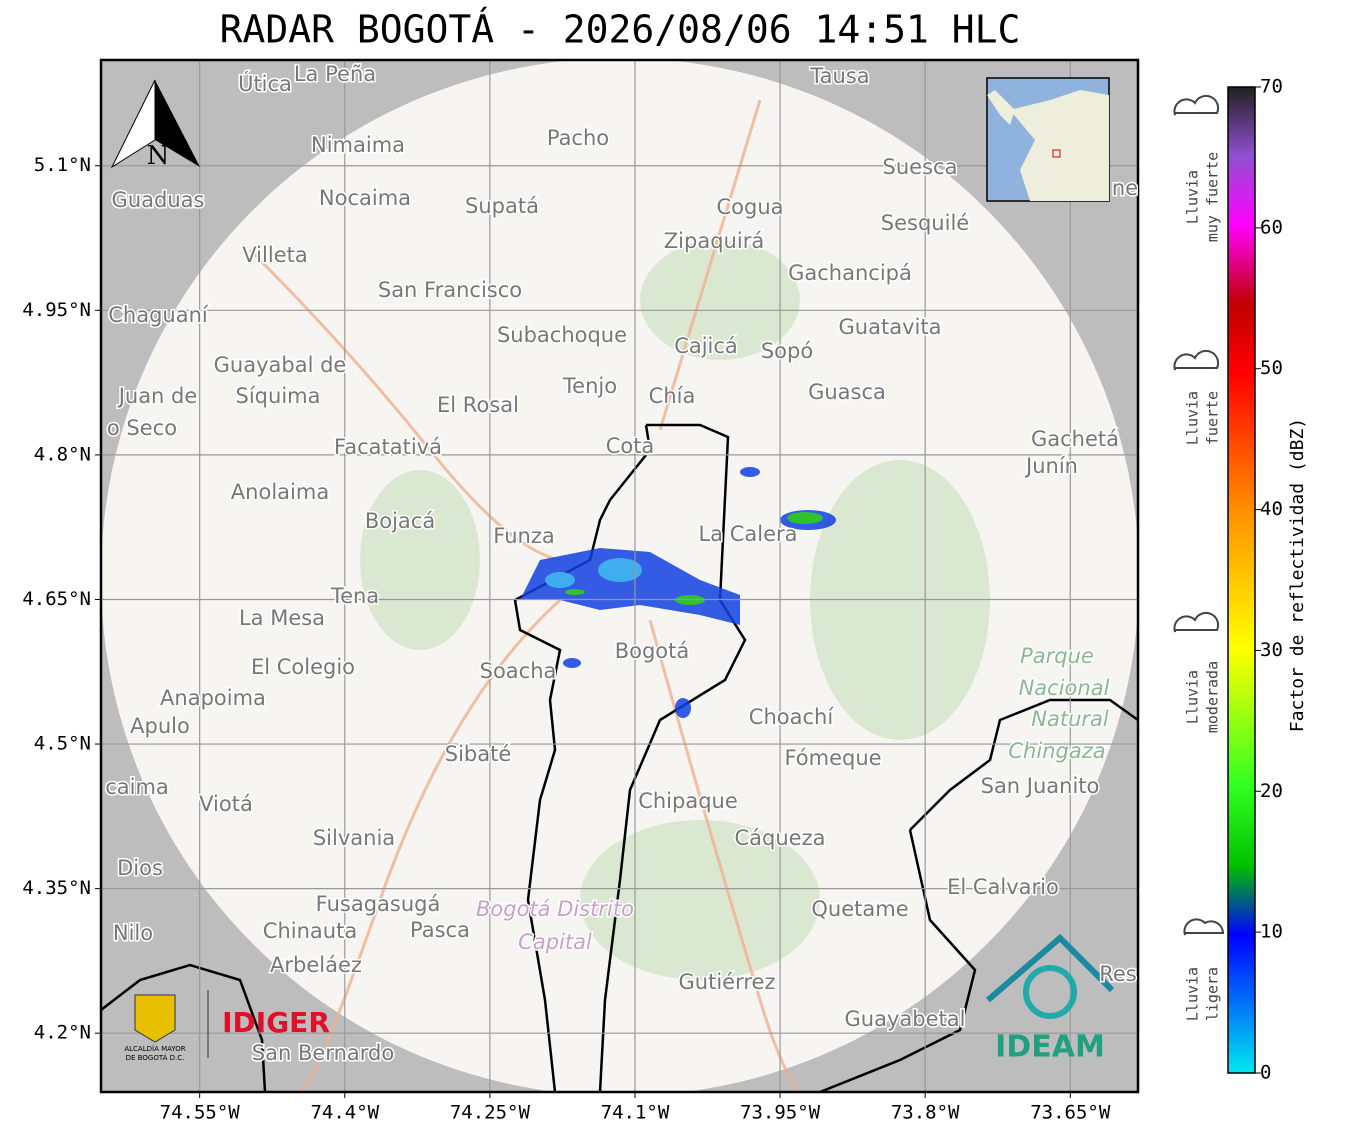  What do you see at coordinates (859, 909) in the screenshot?
I see `place-label: Quetame` at bounding box center [859, 909].